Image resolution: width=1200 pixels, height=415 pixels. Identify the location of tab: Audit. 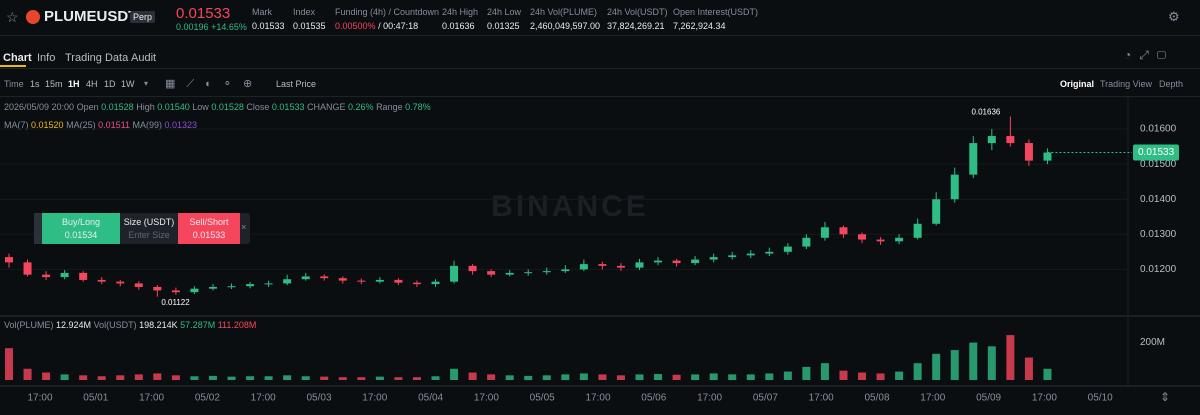
(144, 58).